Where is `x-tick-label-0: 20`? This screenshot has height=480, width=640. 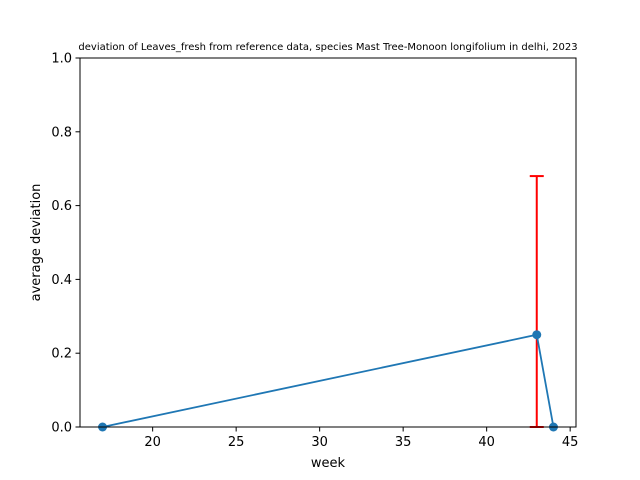
x-tick-label-0: 20 is located at coordinates (152, 442).